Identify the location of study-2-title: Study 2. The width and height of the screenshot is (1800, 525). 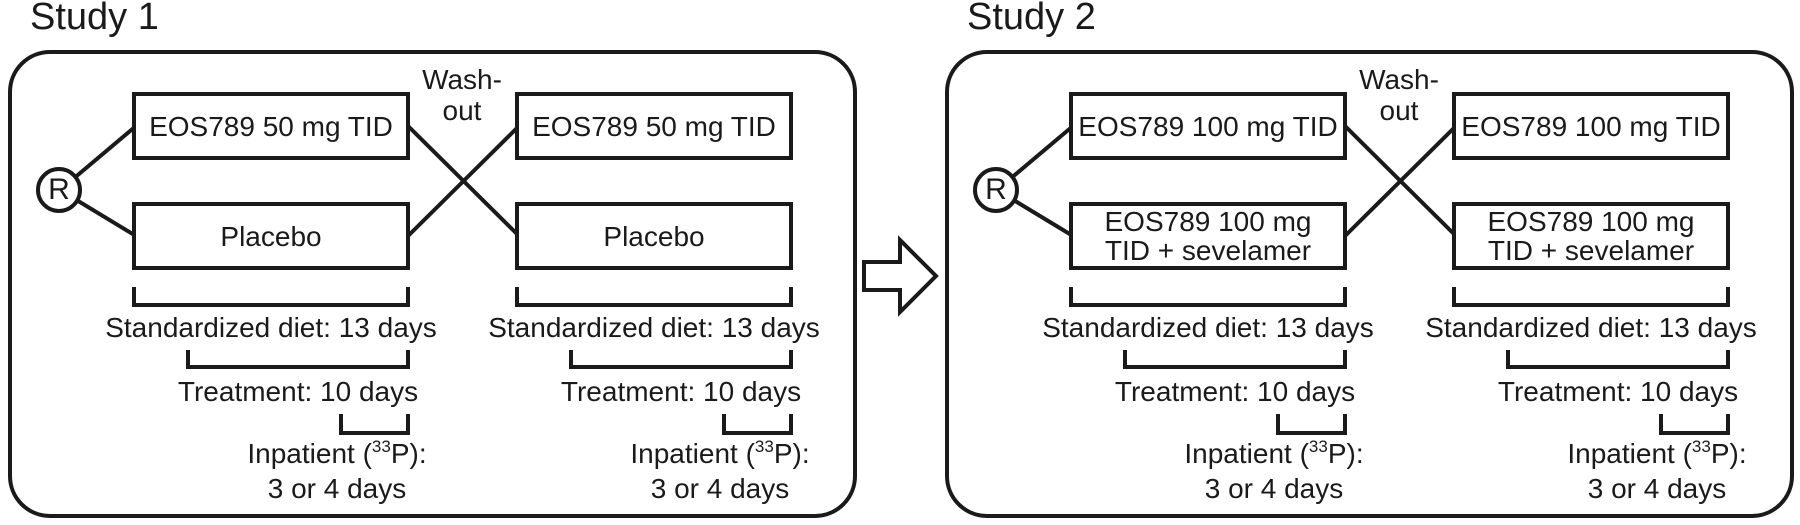
(1031, 19).